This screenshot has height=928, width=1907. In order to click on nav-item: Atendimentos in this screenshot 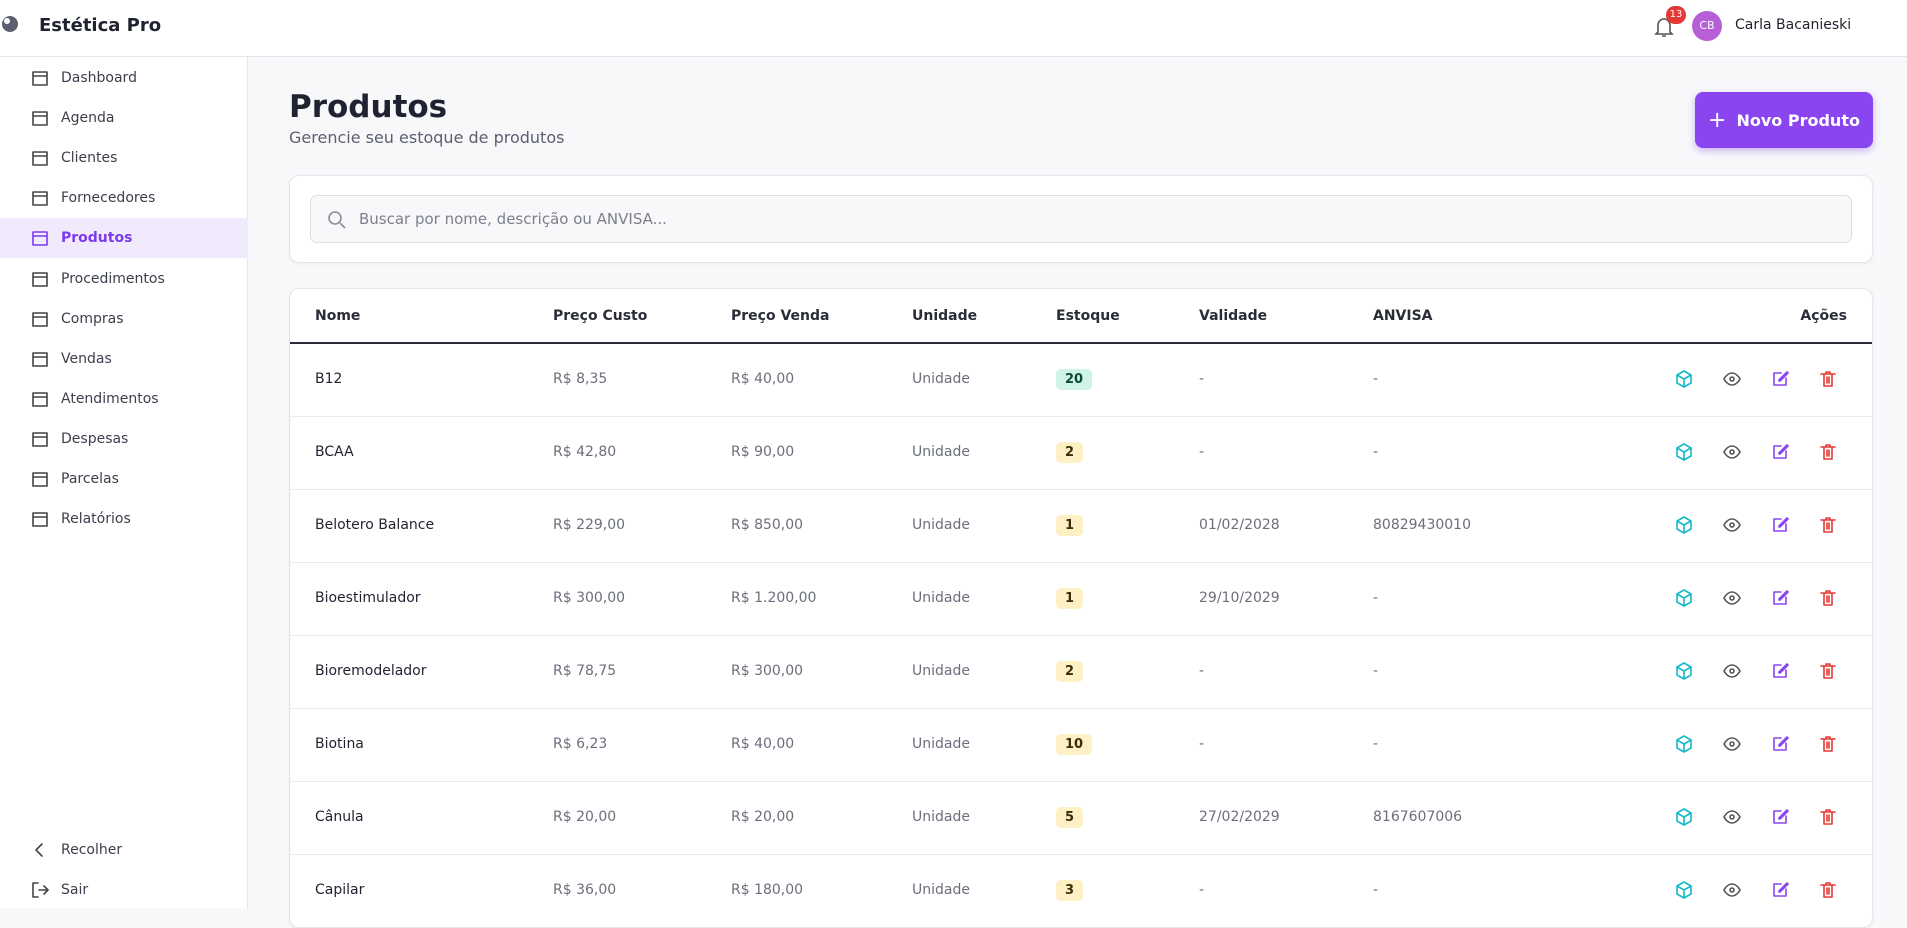, I will do `click(124, 399)`.